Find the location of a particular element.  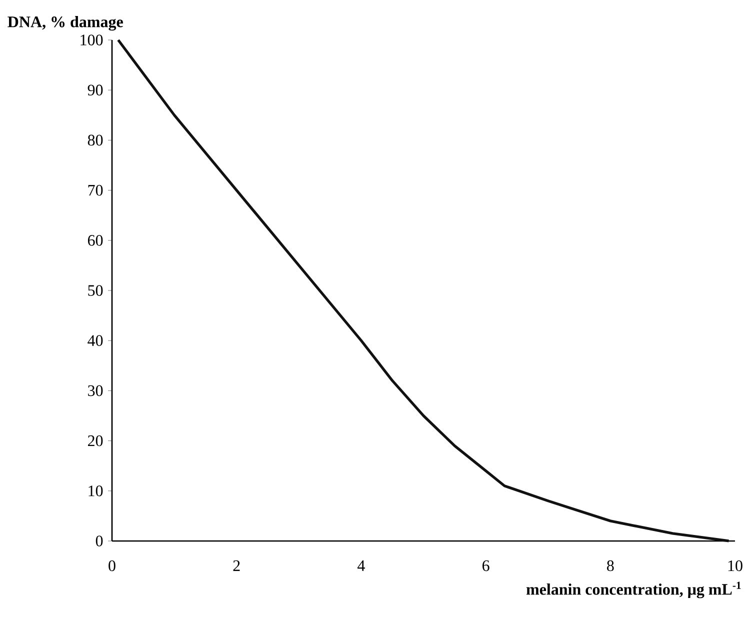

y-tick-label: 80 is located at coordinates (95, 140).